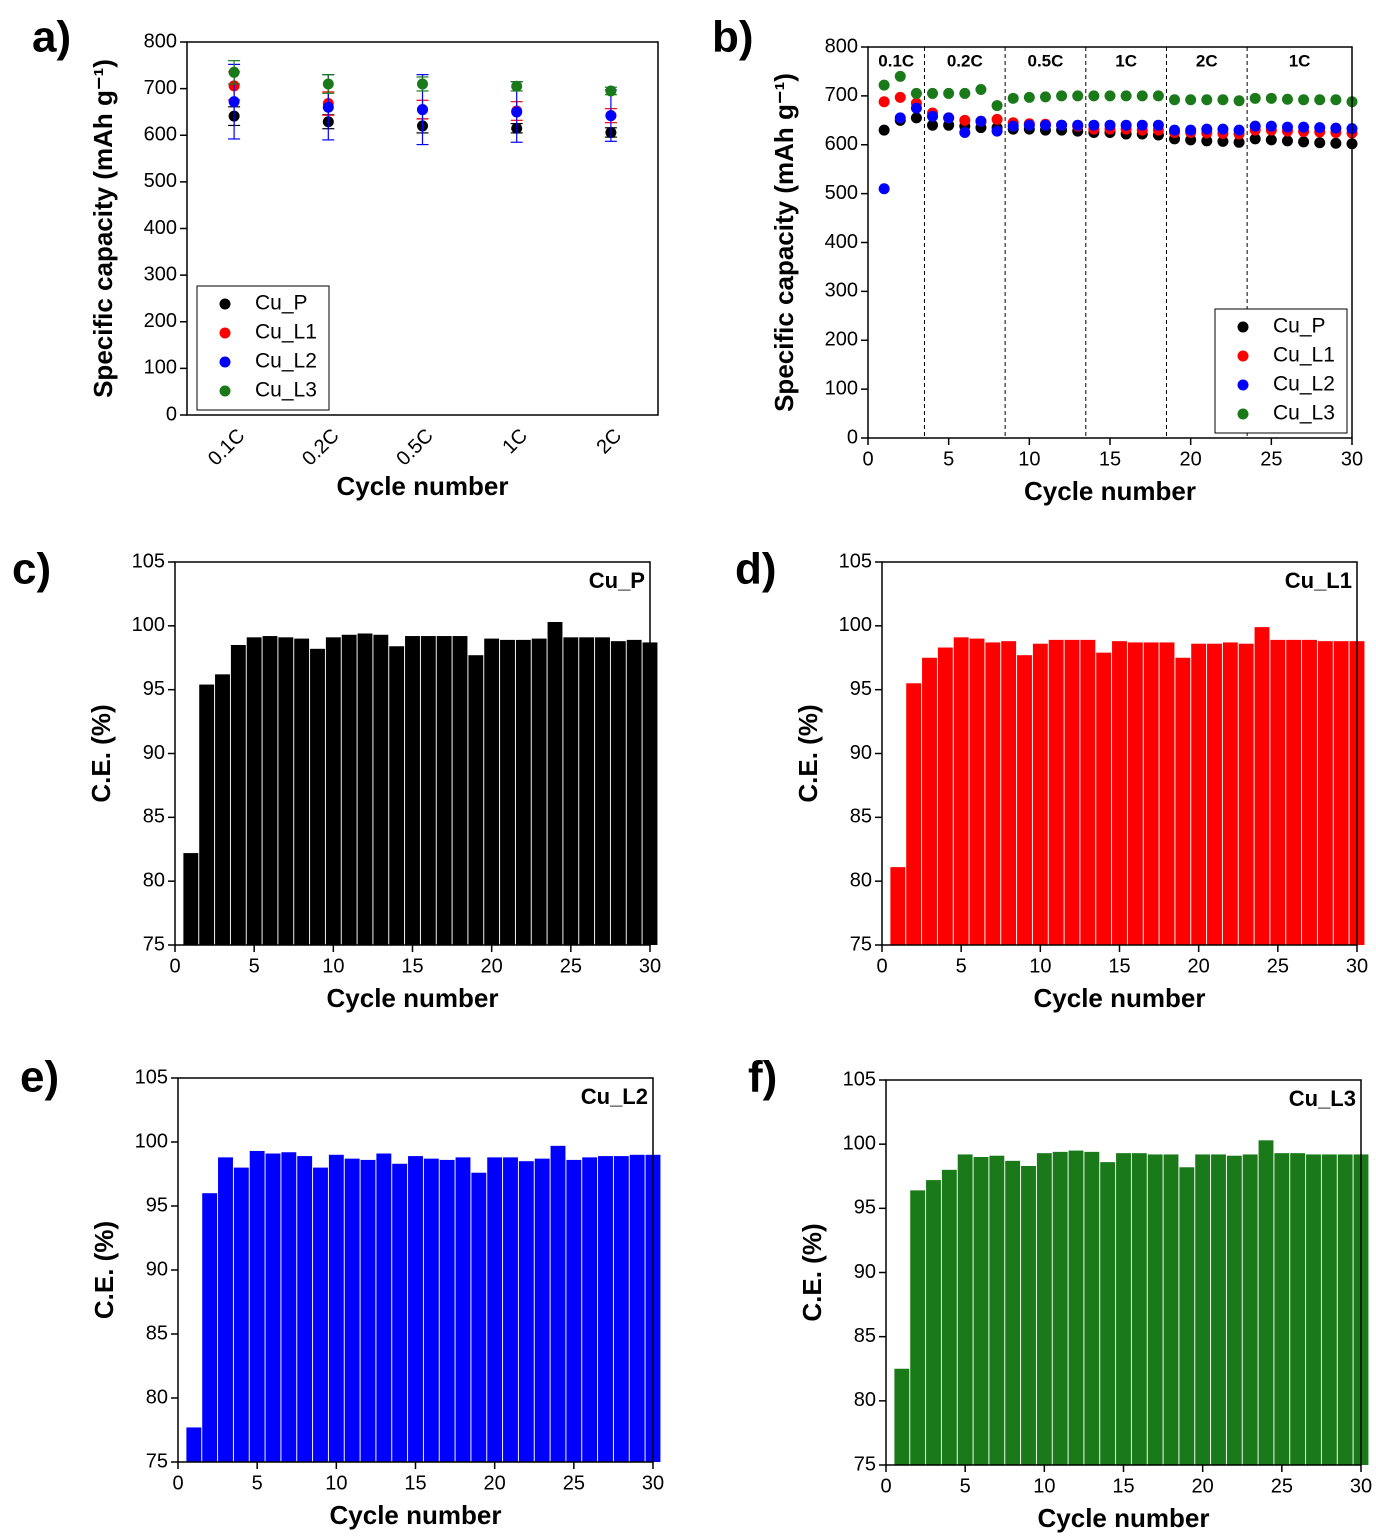 Image resolution: width=1376 pixels, height=1538 pixels. Describe the element at coordinates (515, 442) in the screenshot. I see `x-tick-label: 1C` at that location.